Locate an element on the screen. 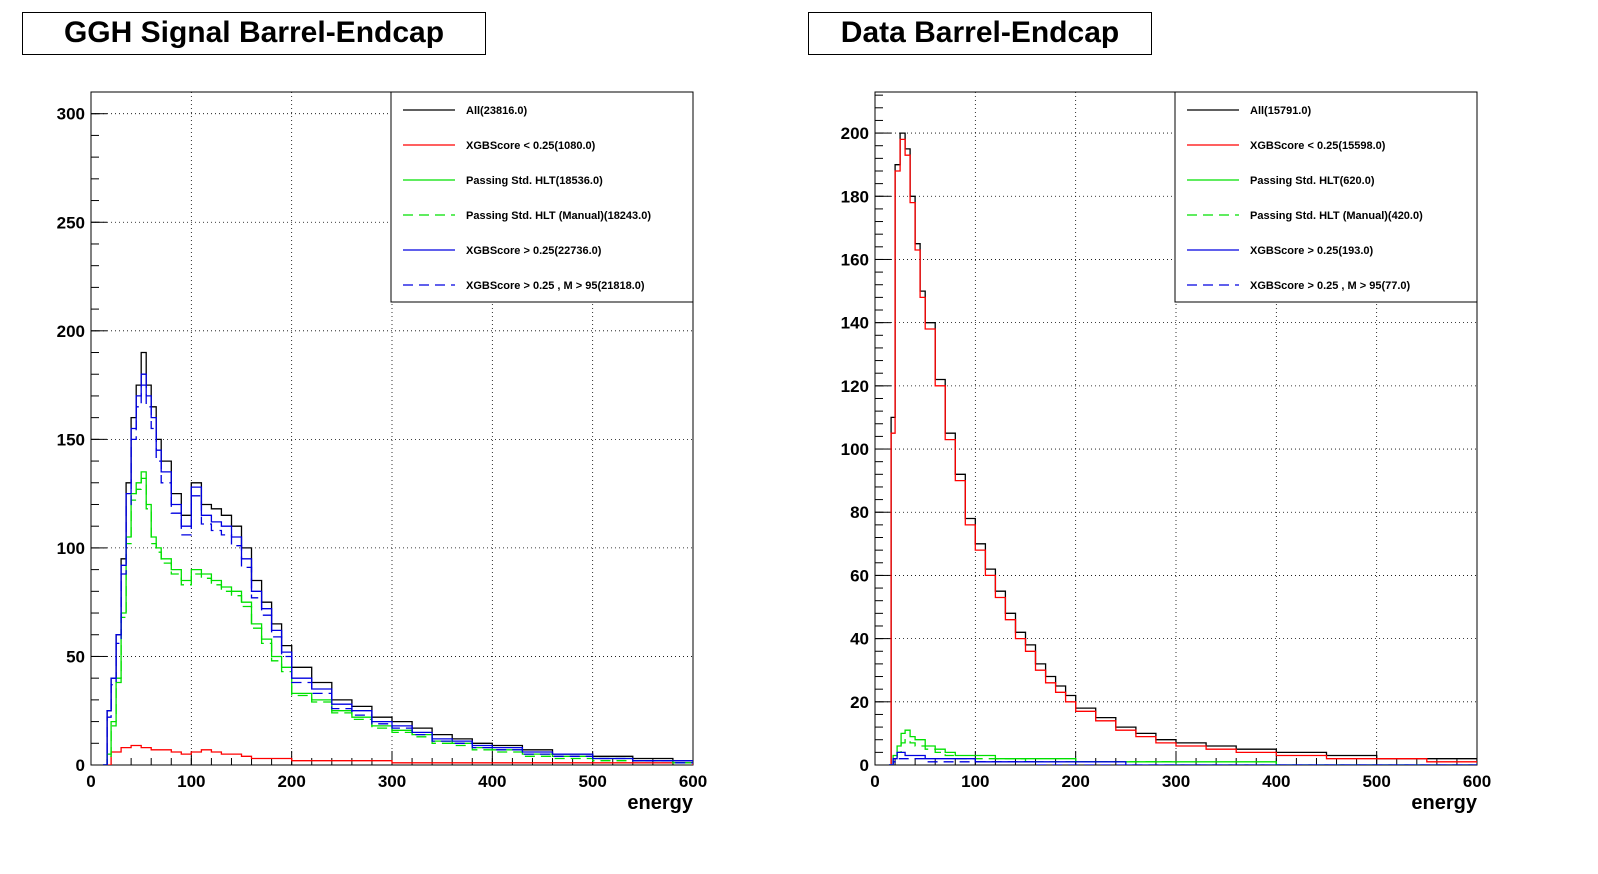 The width and height of the screenshot is (1598, 874). y-tick-label: 180 is located at coordinates (855, 196).